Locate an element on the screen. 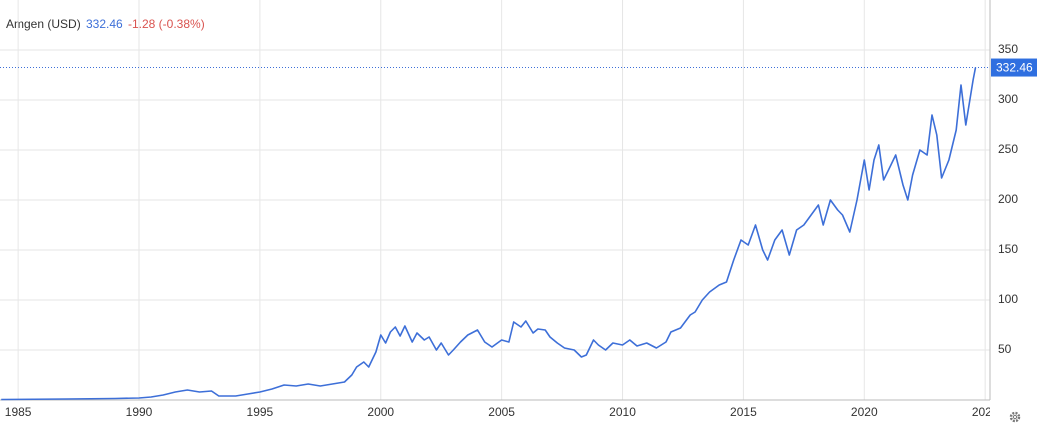  x-tick-label: 1985 is located at coordinates (18, 412).